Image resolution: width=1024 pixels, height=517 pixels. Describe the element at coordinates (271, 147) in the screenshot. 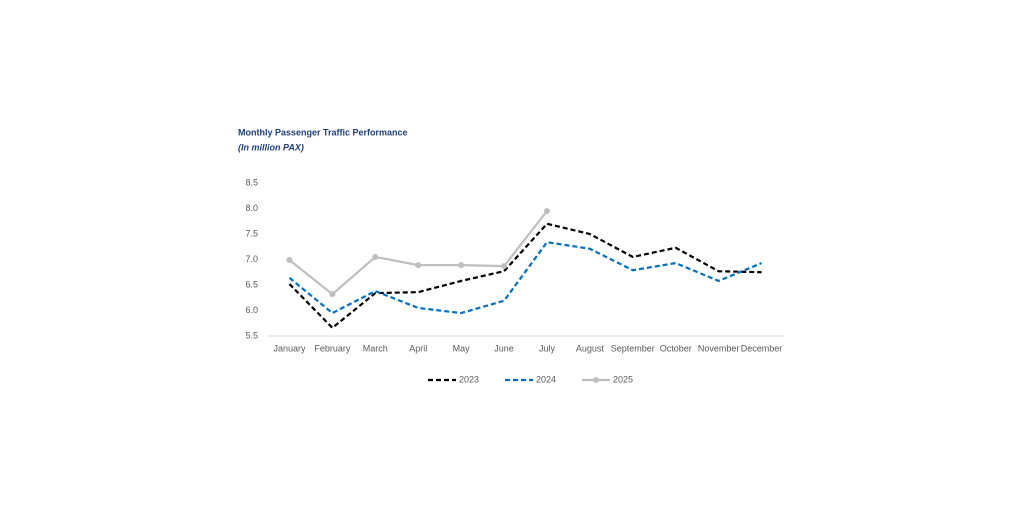

I see `chart-subtitle: (In million PAX)` at that location.